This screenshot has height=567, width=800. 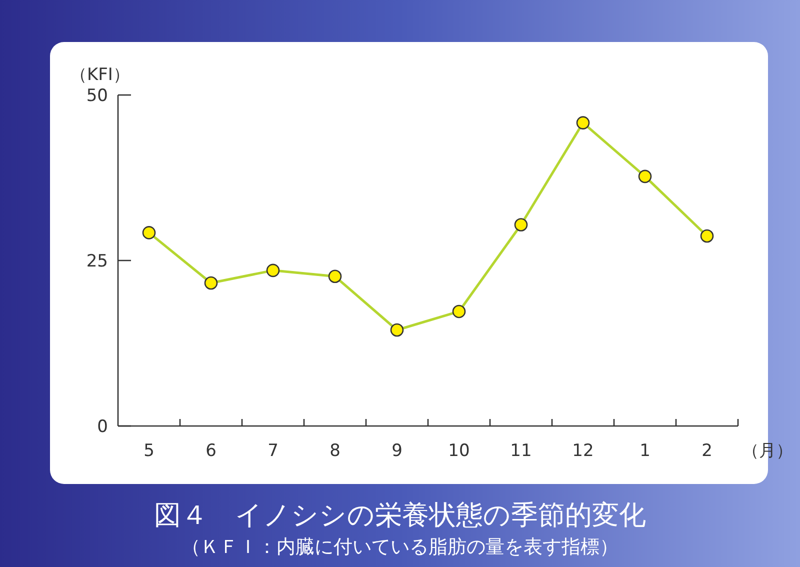 What do you see at coordinates (707, 451) in the screenshot?
I see `x-tick-label: 2` at bounding box center [707, 451].